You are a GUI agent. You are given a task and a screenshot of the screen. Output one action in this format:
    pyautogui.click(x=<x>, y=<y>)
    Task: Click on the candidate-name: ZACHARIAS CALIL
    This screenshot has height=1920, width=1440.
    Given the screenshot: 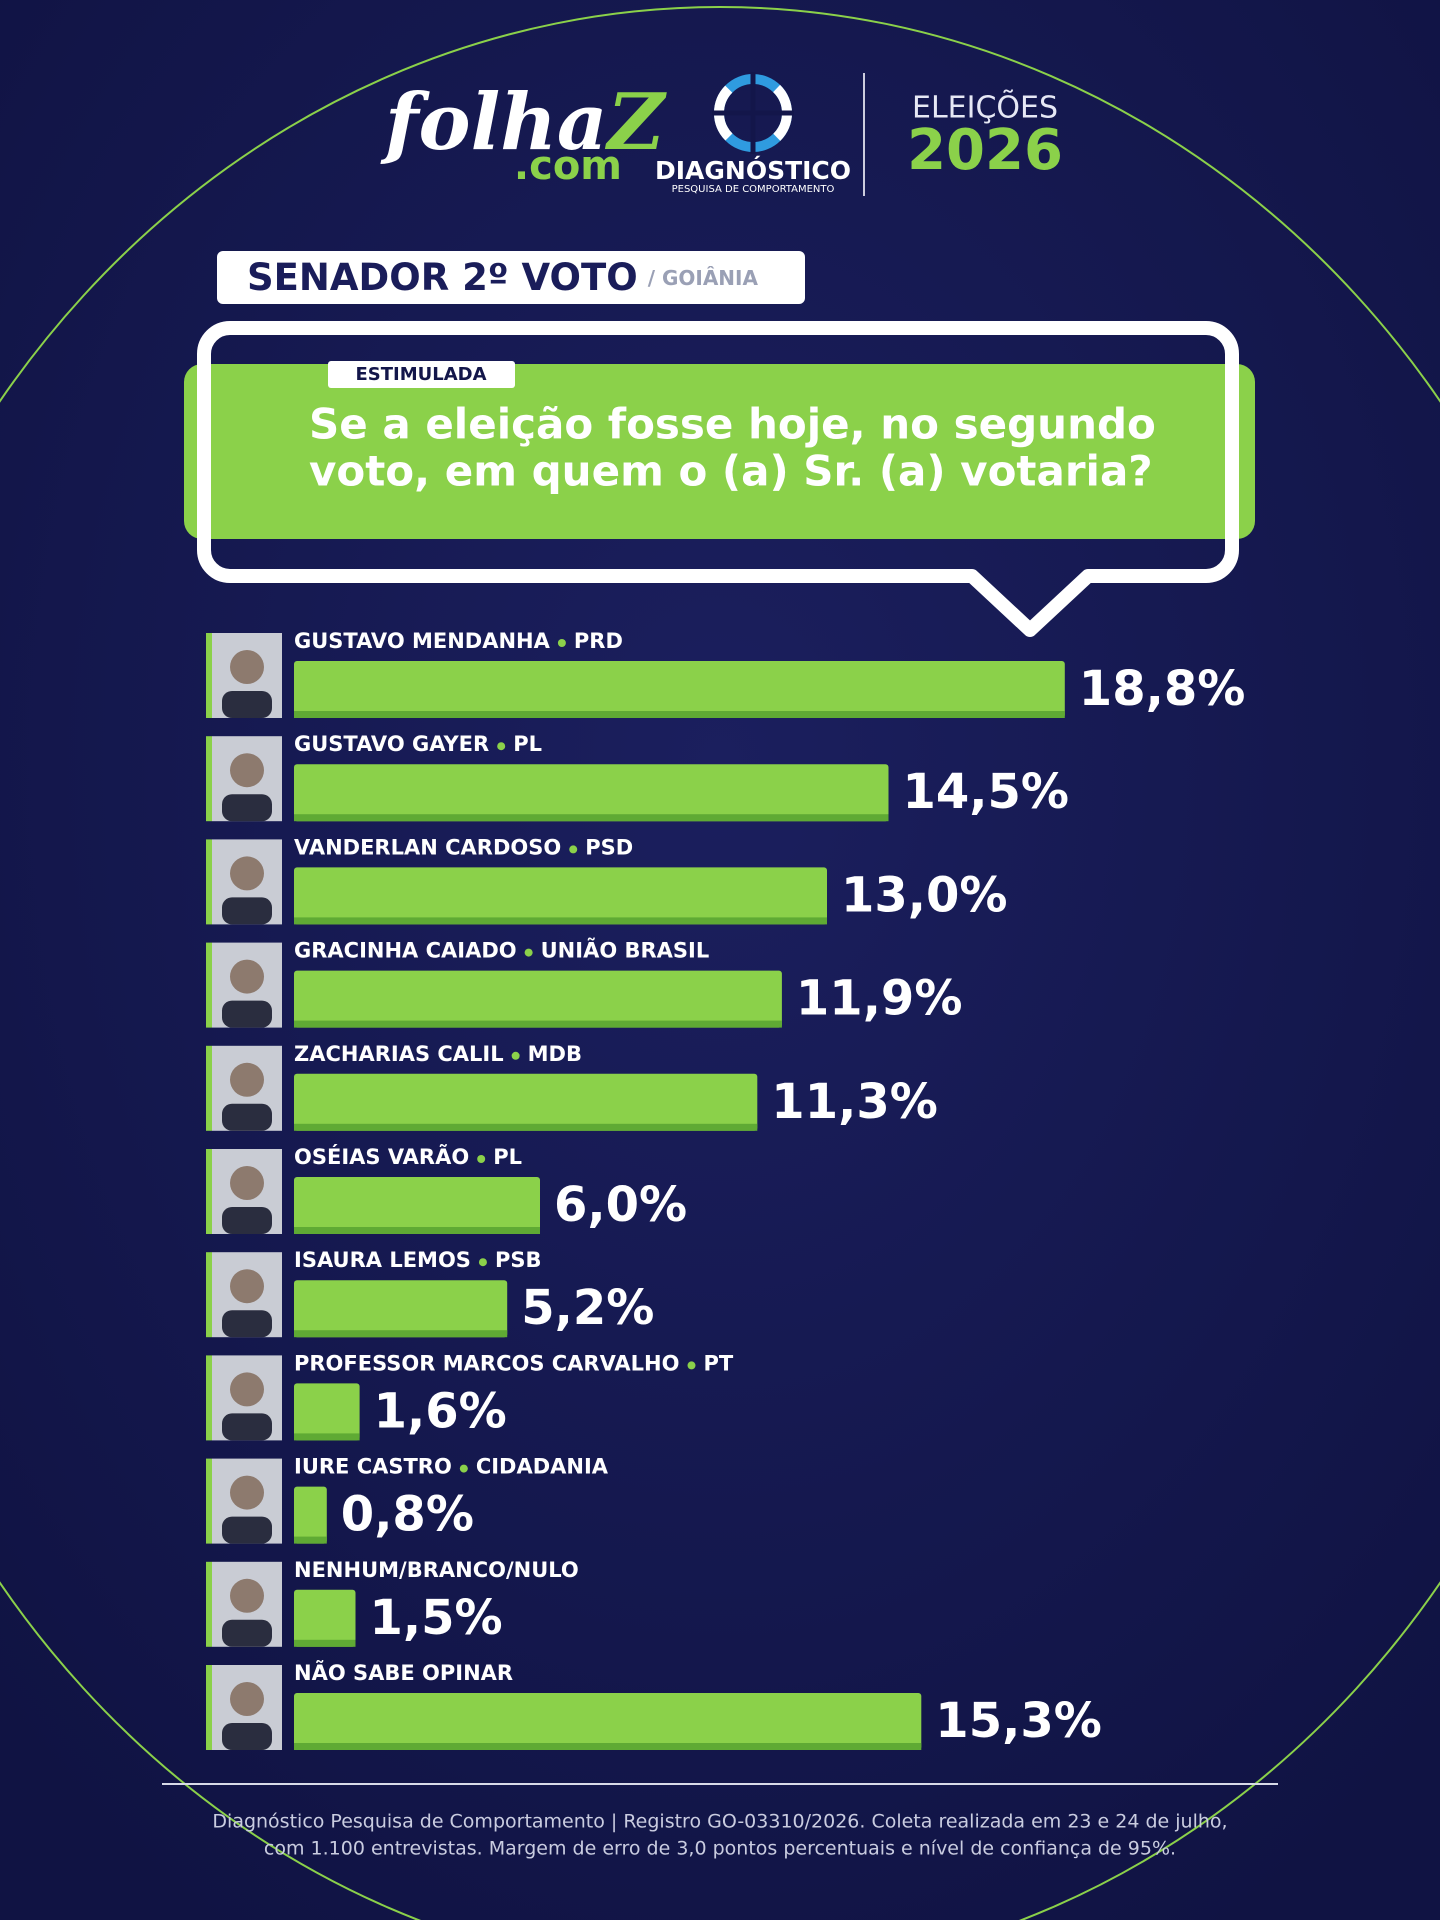 What is the action you would take?
    pyautogui.click(x=399, y=1054)
    